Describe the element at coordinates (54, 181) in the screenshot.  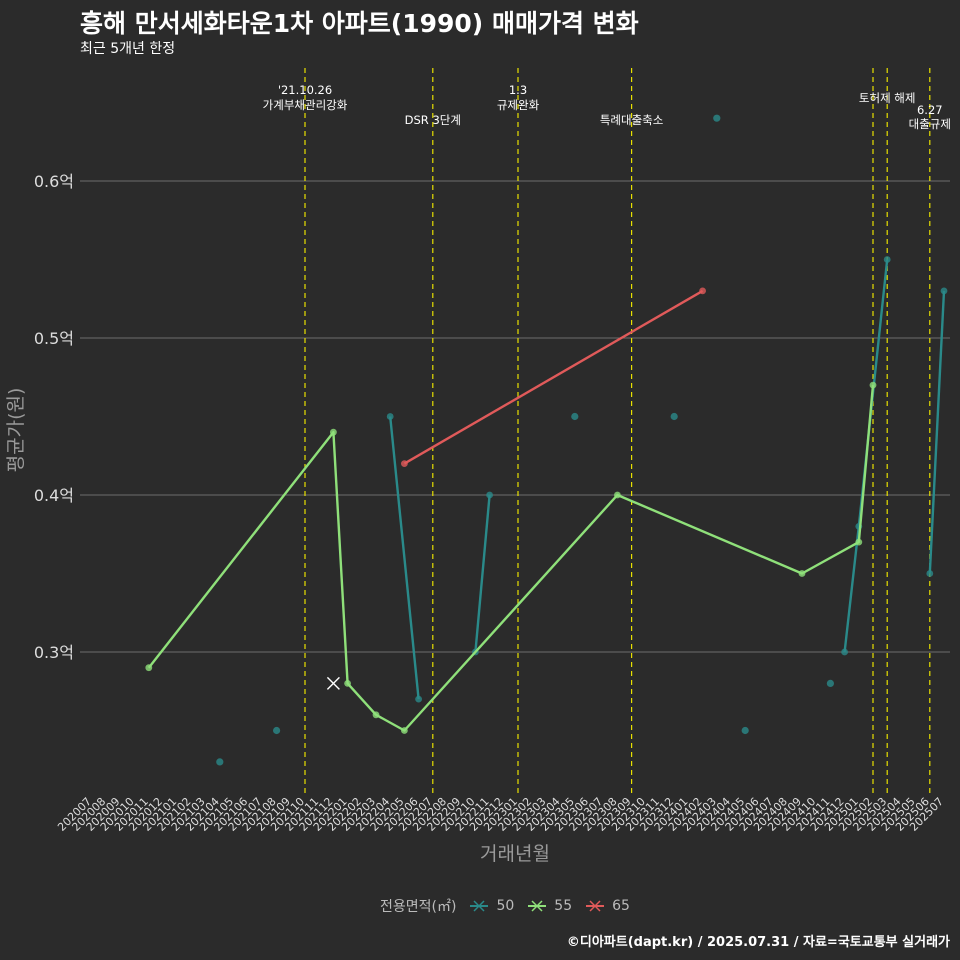
I see `y-tick-label: 0.6억` at that location.